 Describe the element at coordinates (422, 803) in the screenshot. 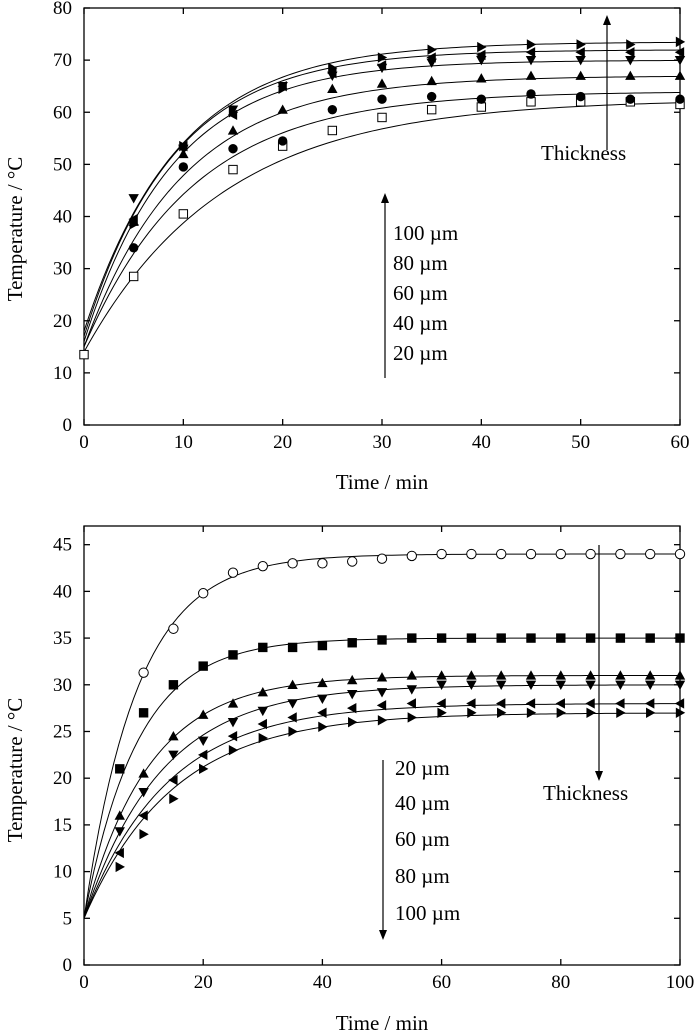

I see `bottom-chart-legend-label-2: 40 µm` at that location.